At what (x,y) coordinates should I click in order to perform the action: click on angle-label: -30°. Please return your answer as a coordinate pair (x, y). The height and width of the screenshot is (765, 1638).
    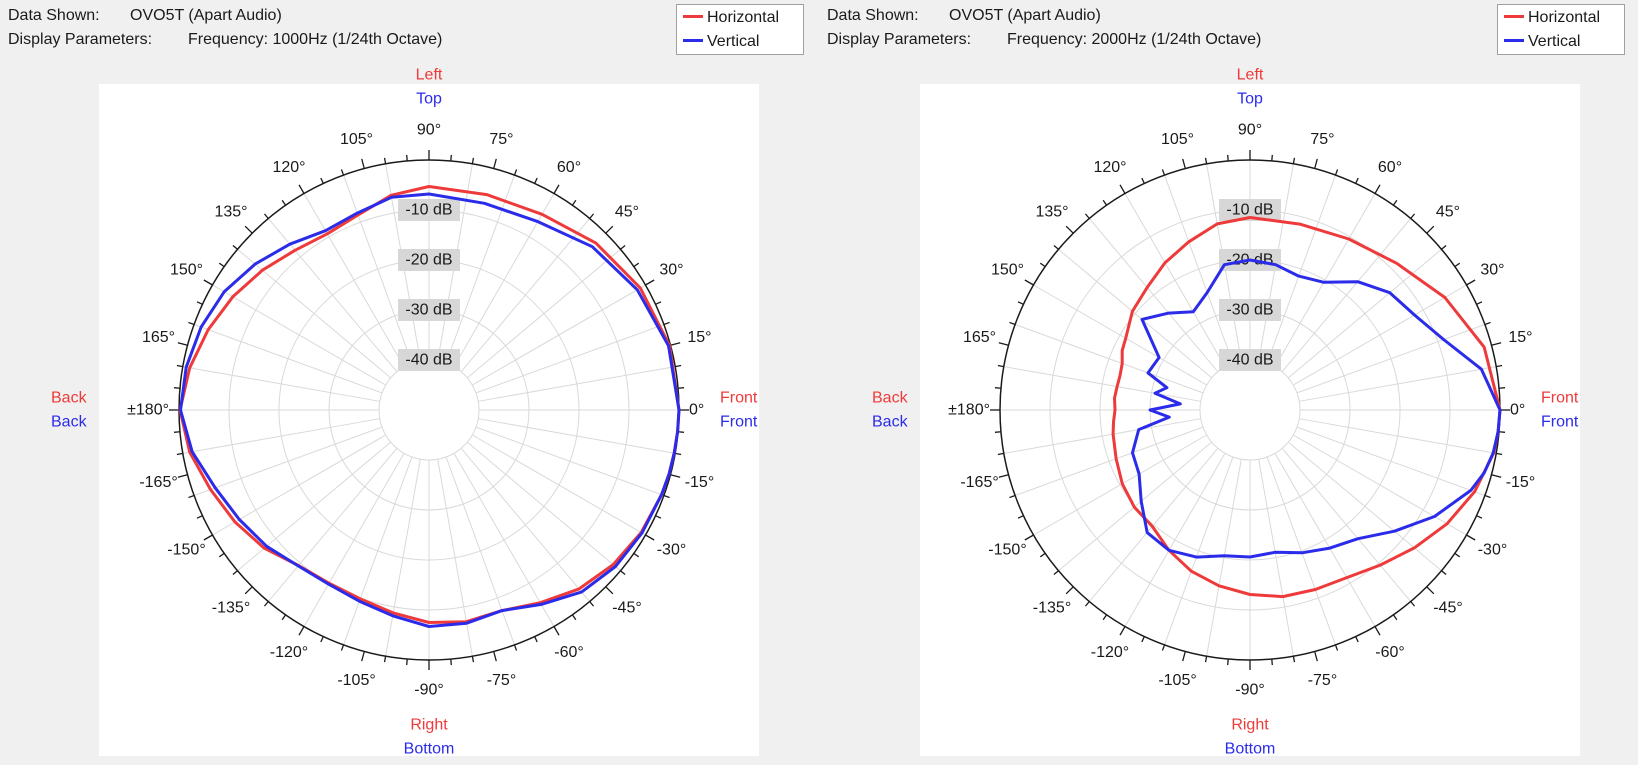
    Looking at the image, I should click on (672, 550).